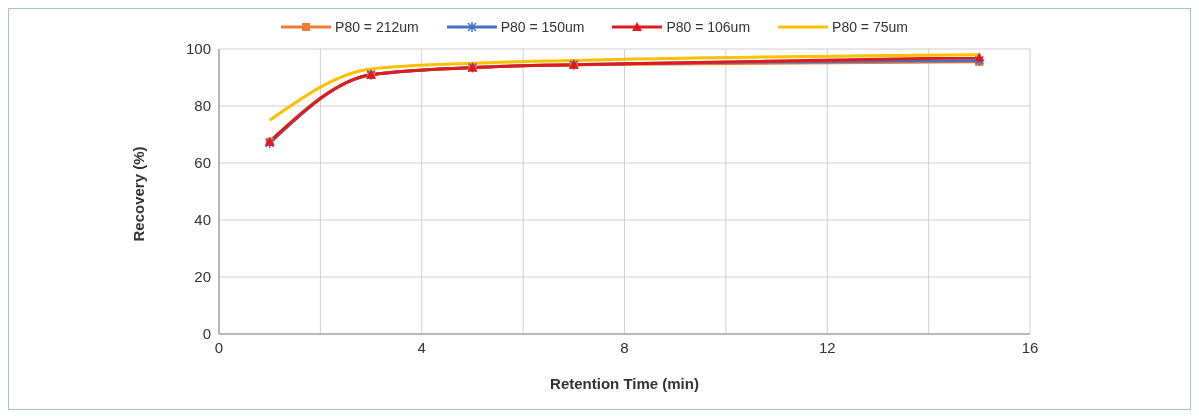 The image size is (1199, 418). I want to click on x-tick-label: 4, so click(421, 347).